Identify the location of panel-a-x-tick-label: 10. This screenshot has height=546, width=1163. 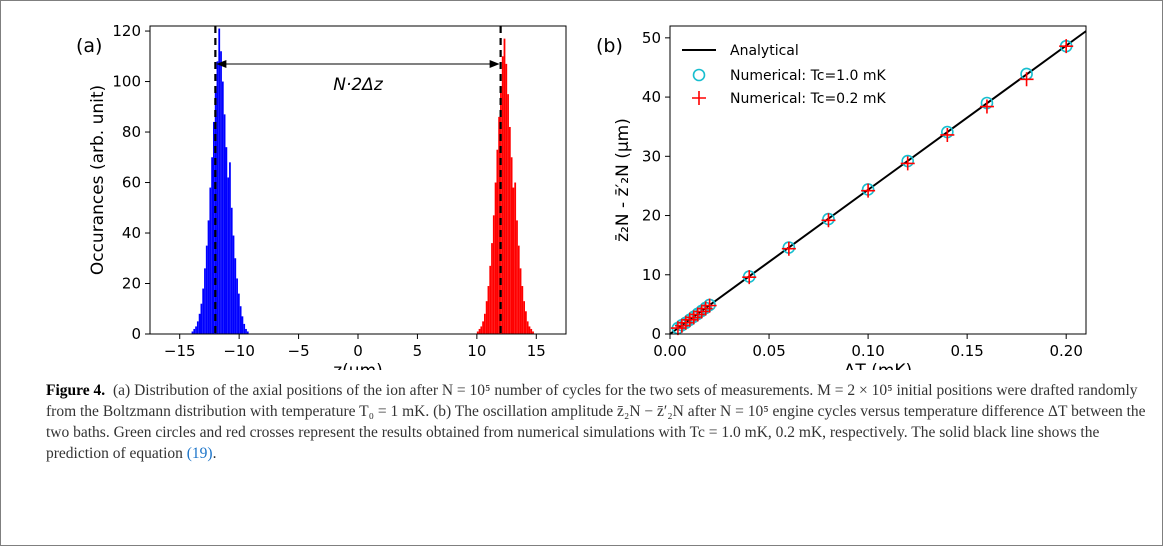
(476, 351).